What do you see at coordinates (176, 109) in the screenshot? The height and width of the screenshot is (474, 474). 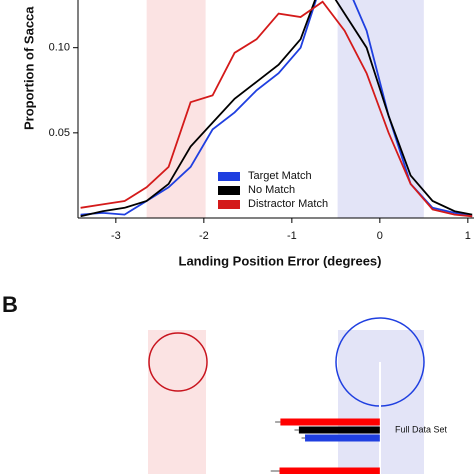 I see `shaded-region` at bounding box center [176, 109].